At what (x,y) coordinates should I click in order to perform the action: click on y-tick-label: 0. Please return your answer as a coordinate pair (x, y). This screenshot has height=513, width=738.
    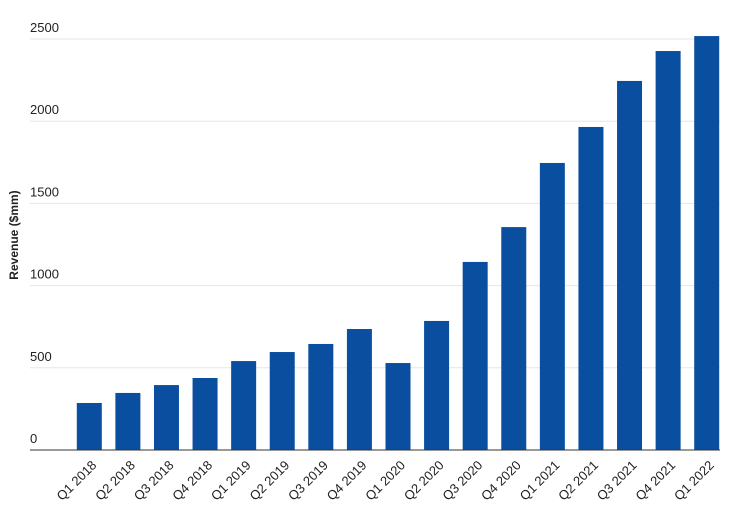
    Looking at the image, I should click on (33, 438).